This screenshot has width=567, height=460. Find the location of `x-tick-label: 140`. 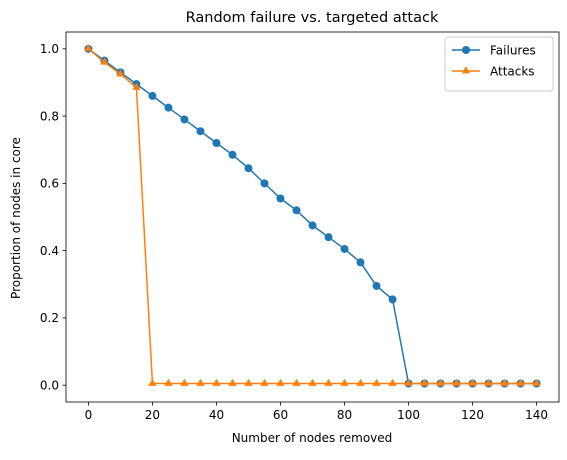

x-tick-label: 140 is located at coordinates (536, 415).